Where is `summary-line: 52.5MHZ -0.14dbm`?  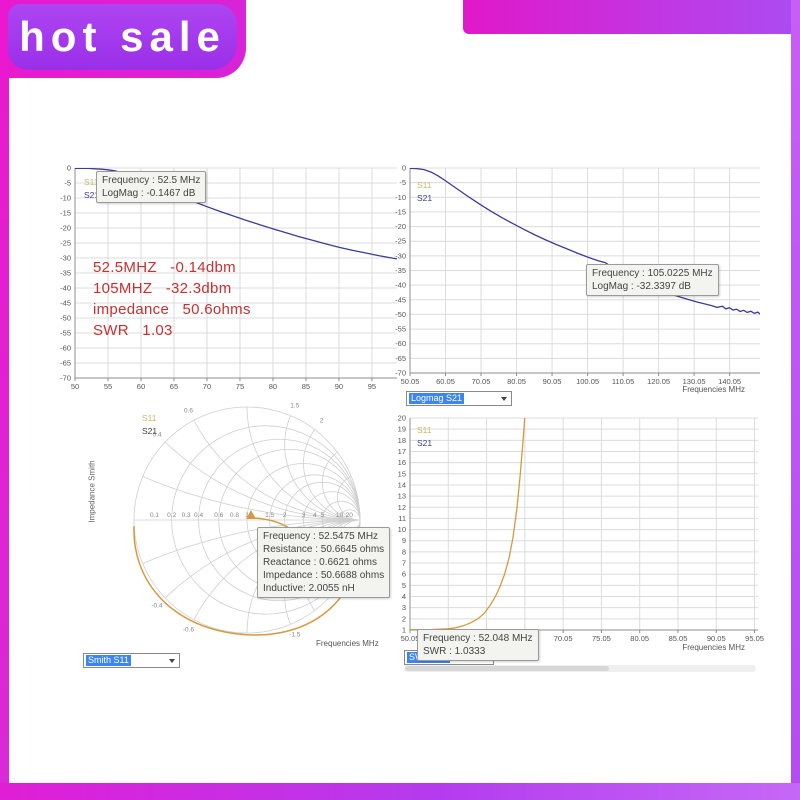 summary-line: 52.5MHZ -0.14dbm is located at coordinates (164, 267).